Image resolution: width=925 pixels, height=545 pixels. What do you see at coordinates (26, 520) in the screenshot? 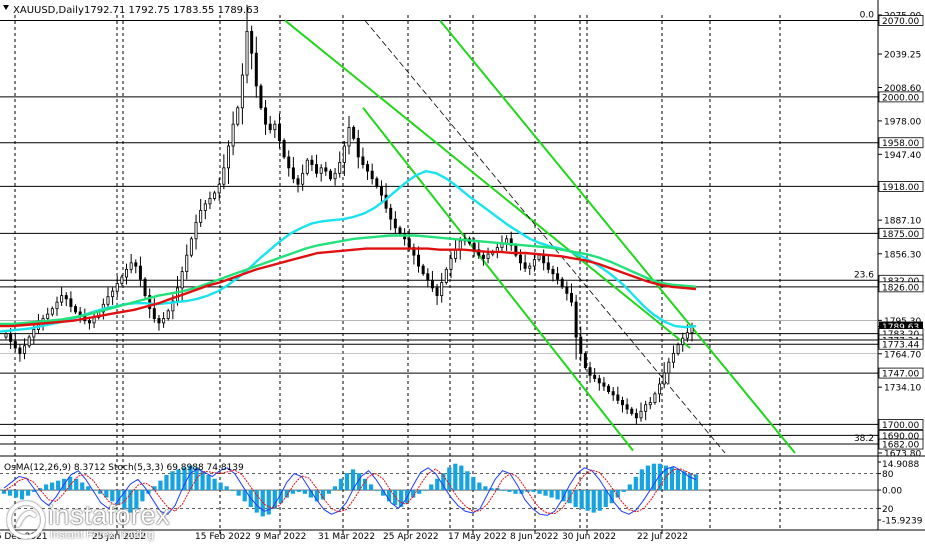
I see `instaforex-logo-icon` at bounding box center [26, 520].